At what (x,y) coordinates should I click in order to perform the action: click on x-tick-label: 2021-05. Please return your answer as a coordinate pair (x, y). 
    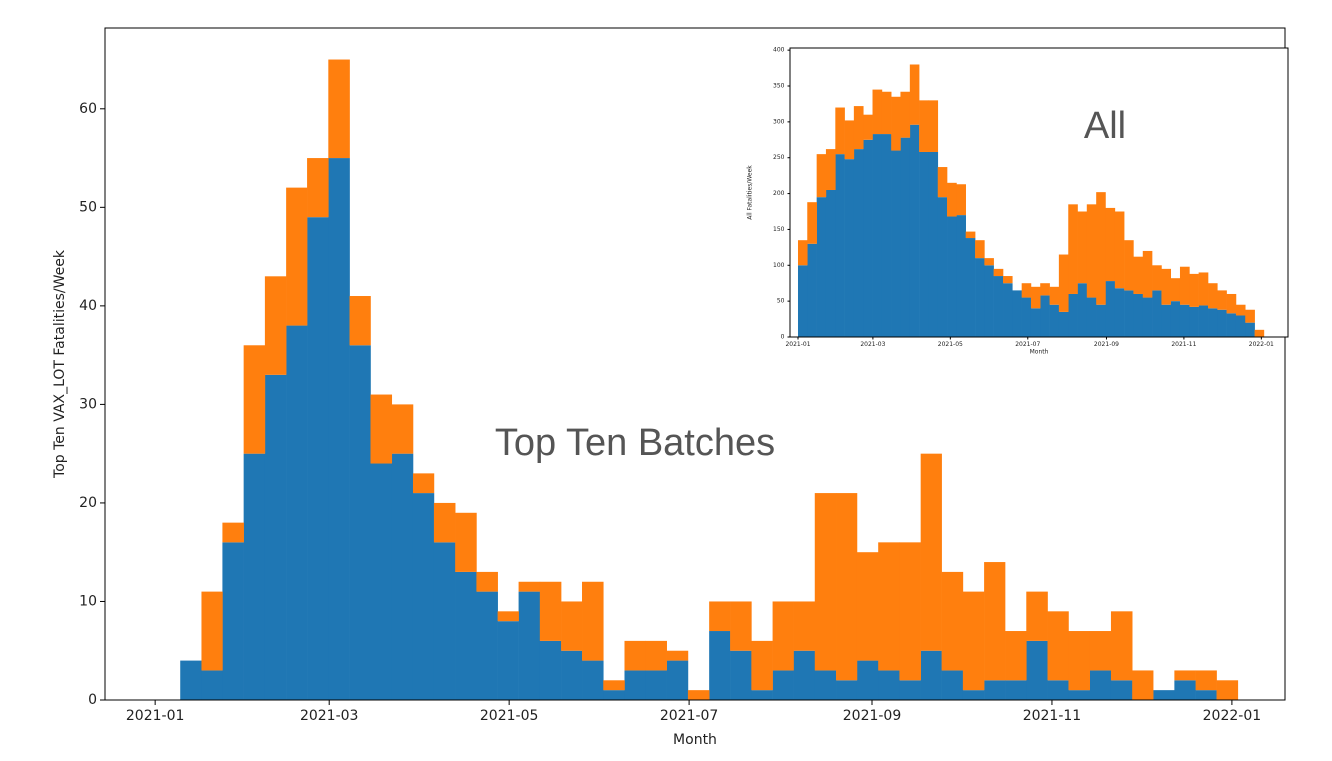
    Looking at the image, I should click on (509, 716).